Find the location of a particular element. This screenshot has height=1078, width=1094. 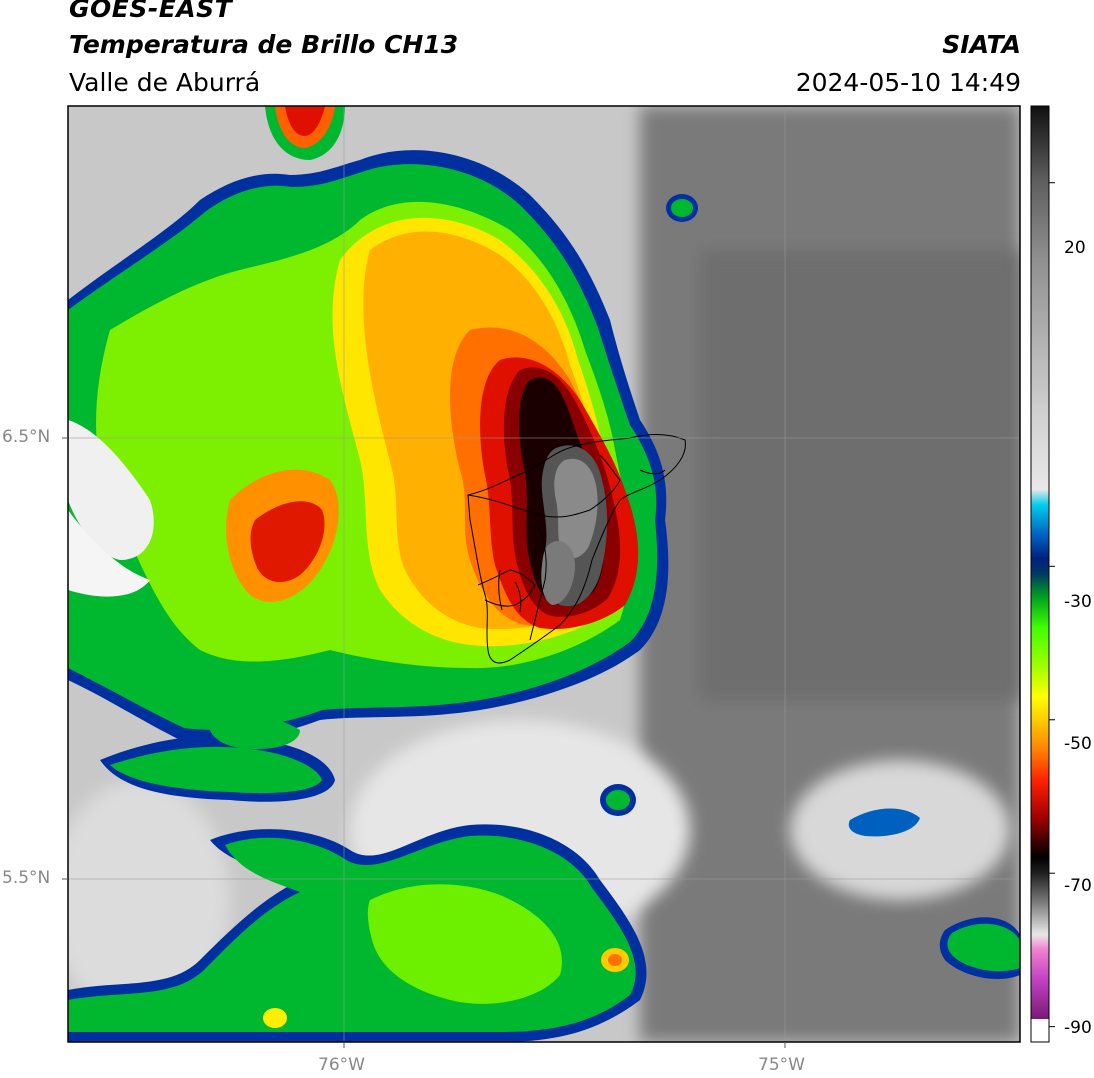

lat-label-5-5: 5.5°N is located at coordinates (26, 878).